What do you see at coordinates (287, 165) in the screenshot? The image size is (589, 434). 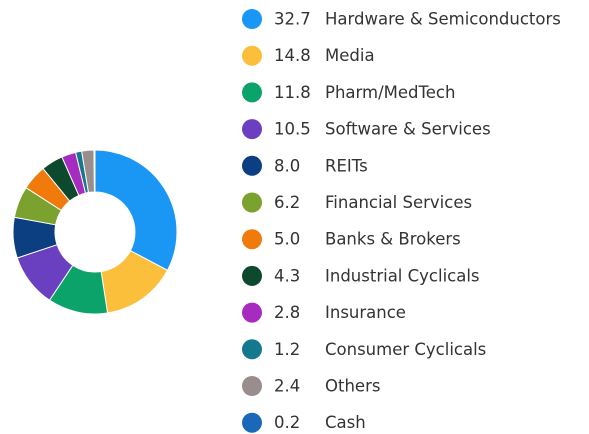 I see `legend-value: 8.0` at bounding box center [287, 165].